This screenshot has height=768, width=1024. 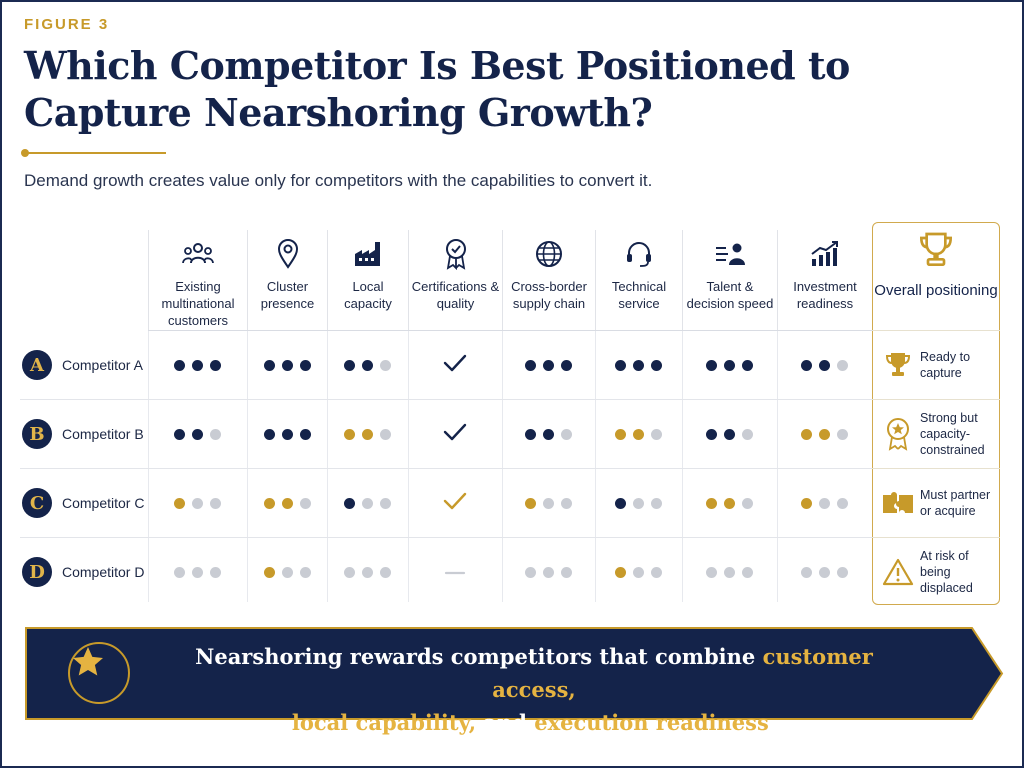 I want to click on competitor-letter-badge: C, so click(x=37, y=503).